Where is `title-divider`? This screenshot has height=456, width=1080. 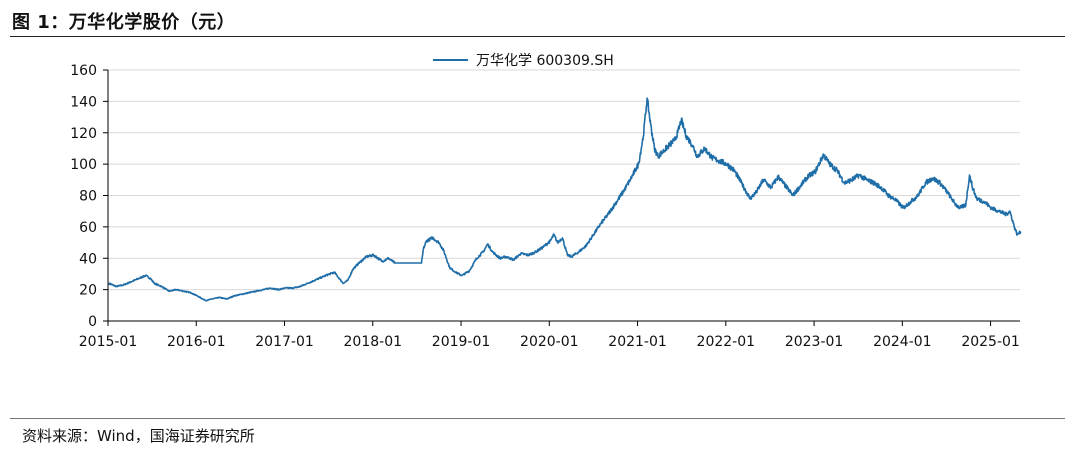
title-divider is located at coordinates (537, 36).